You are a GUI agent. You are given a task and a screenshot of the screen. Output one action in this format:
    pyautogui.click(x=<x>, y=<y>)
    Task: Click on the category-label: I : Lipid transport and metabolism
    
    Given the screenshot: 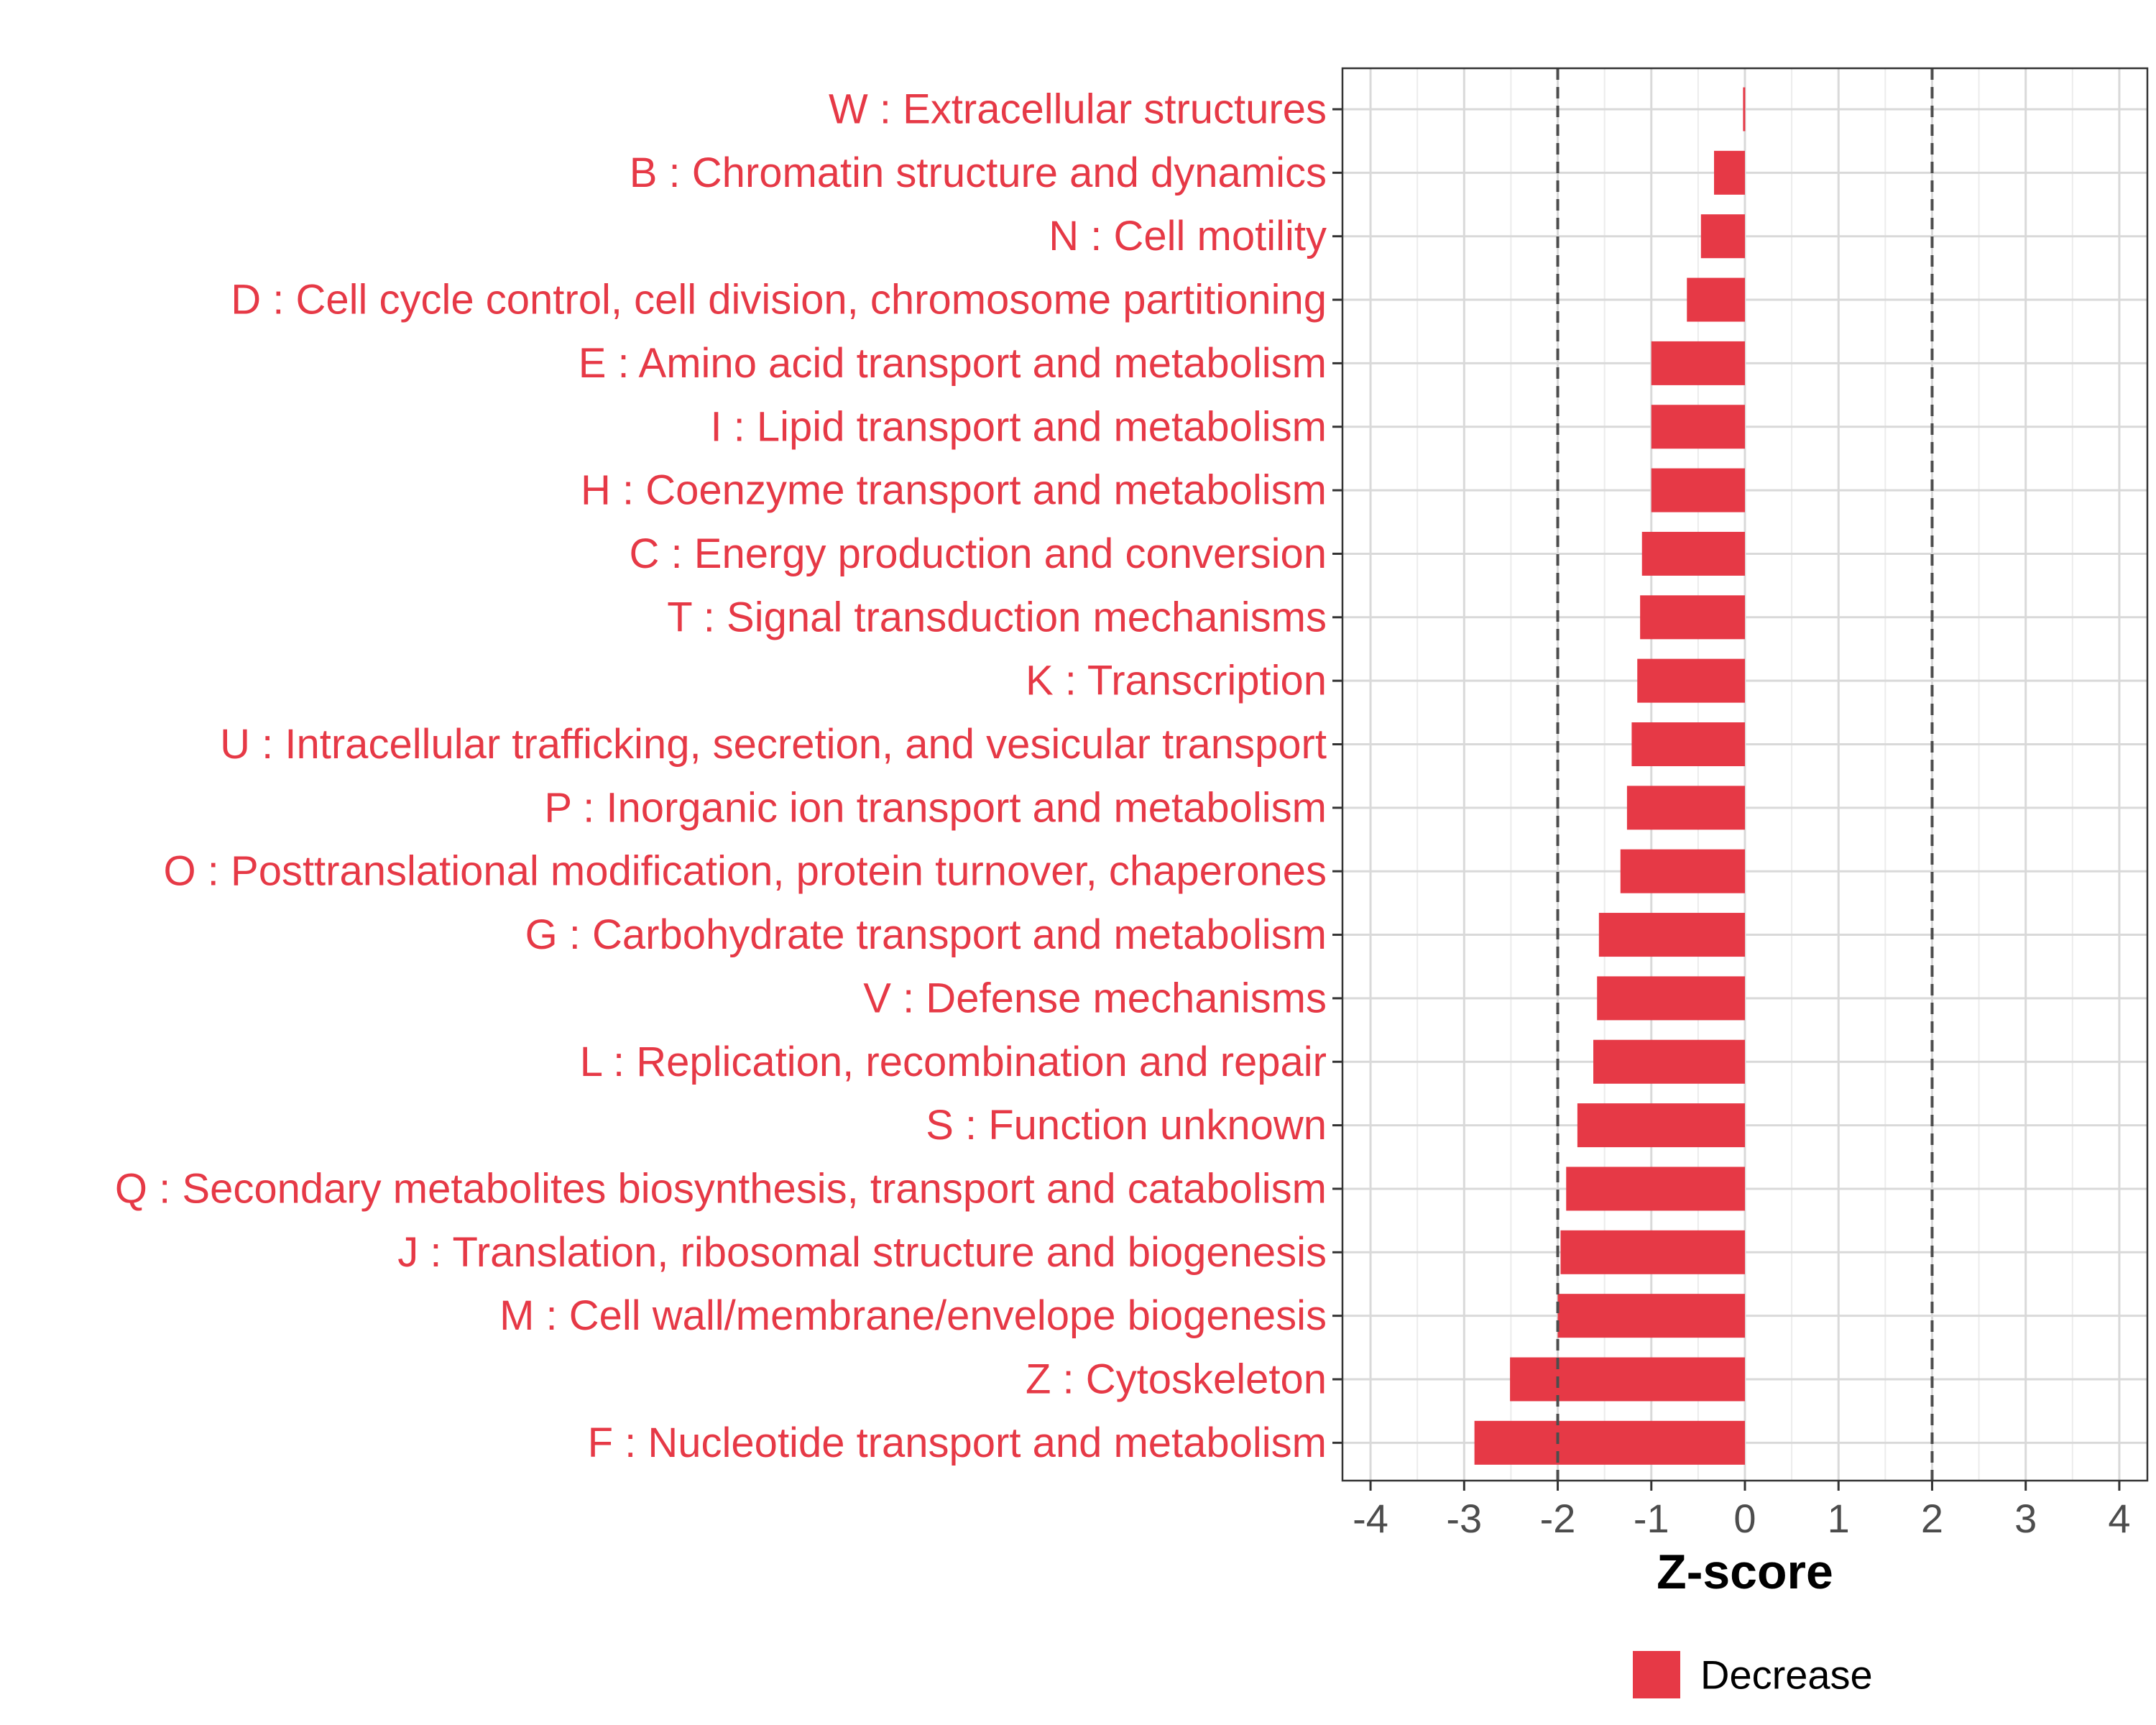 What is the action you would take?
    pyautogui.click(x=1018, y=426)
    